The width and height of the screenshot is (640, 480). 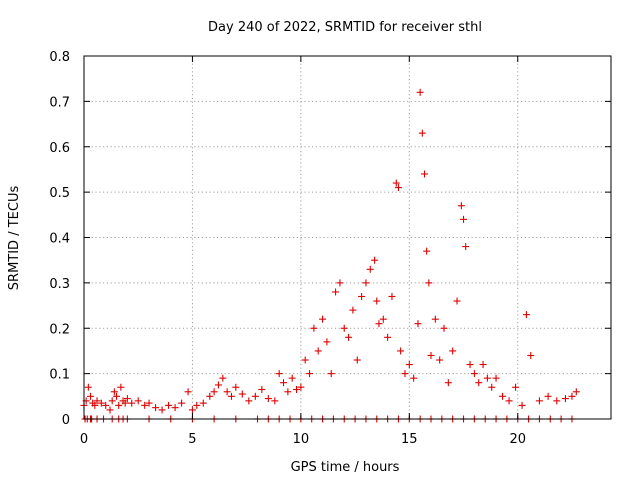 I want to click on x-tick-label: 10, so click(x=301, y=439).